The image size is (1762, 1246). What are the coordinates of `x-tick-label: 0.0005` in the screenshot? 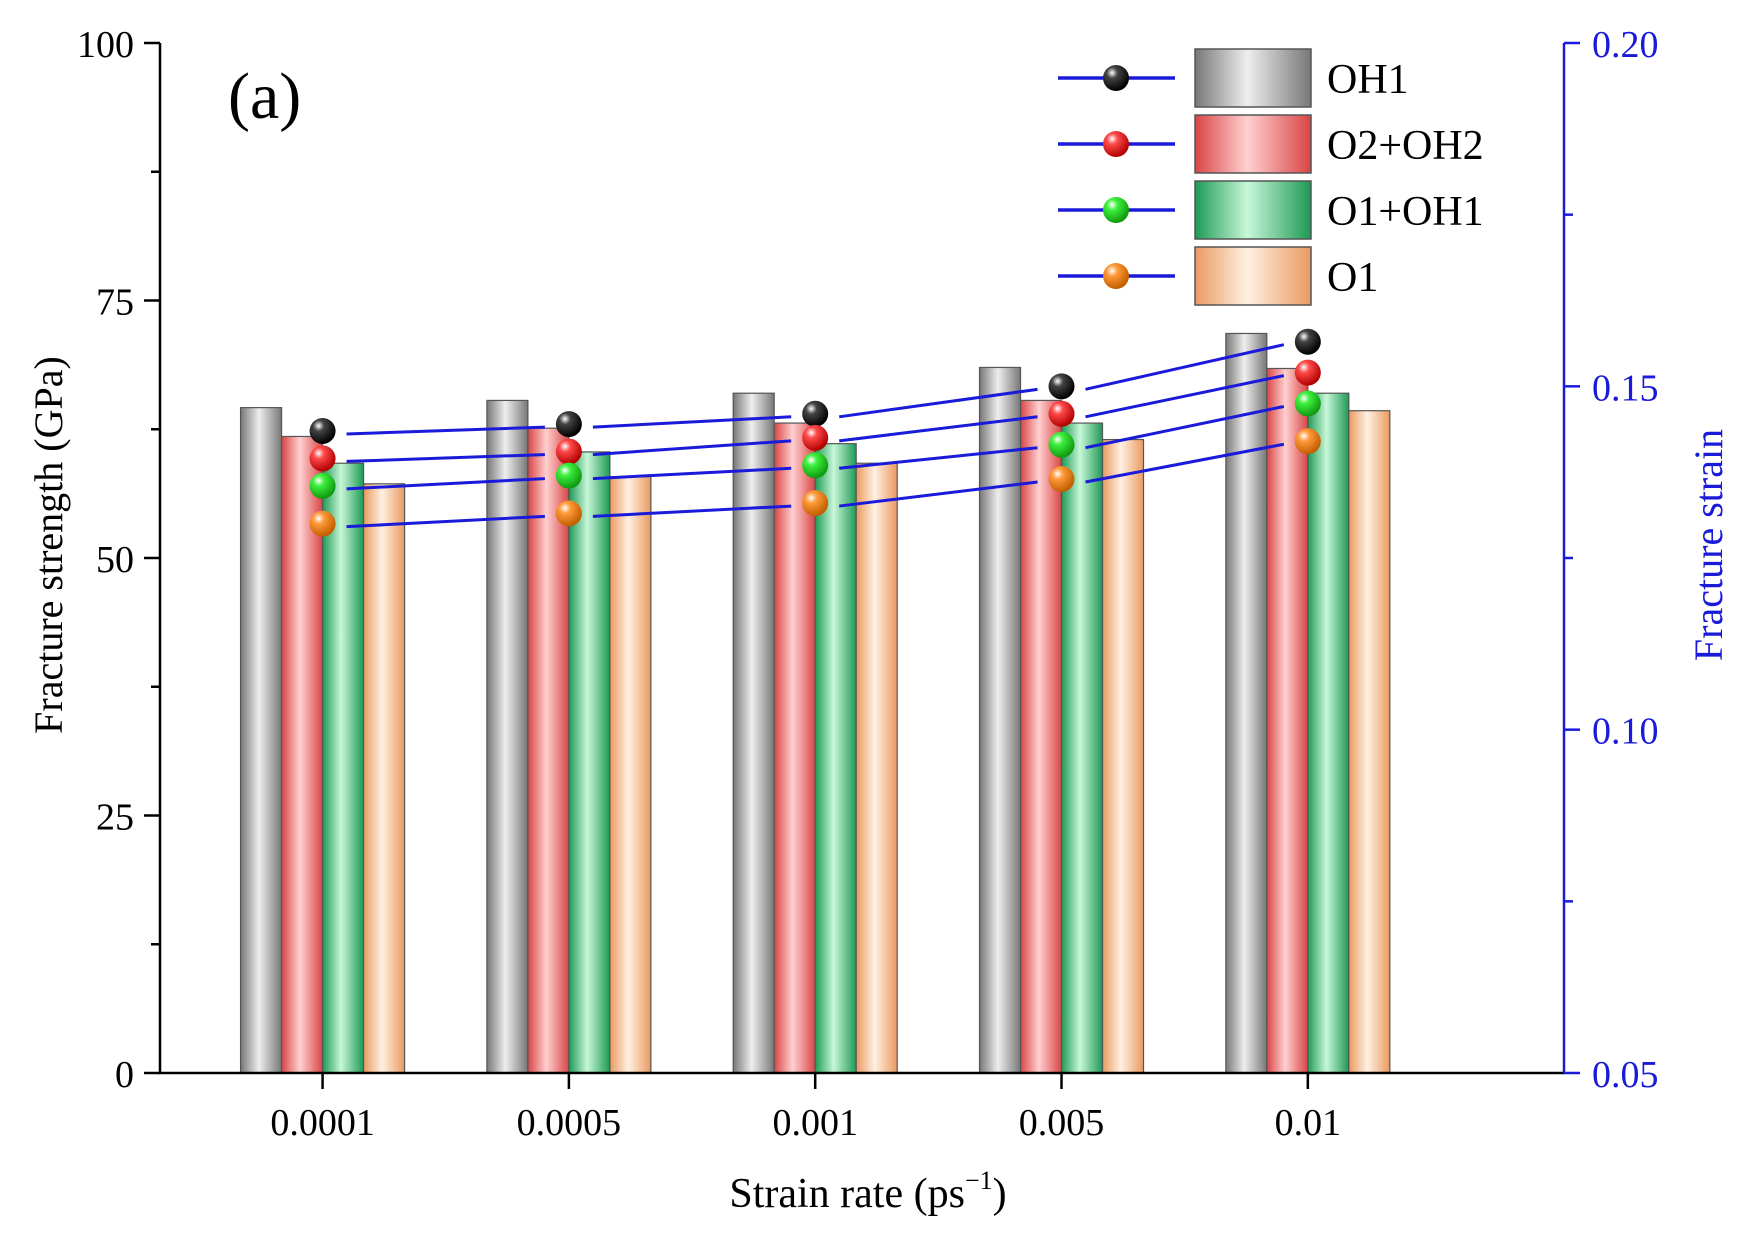 It's located at (569, 1123).